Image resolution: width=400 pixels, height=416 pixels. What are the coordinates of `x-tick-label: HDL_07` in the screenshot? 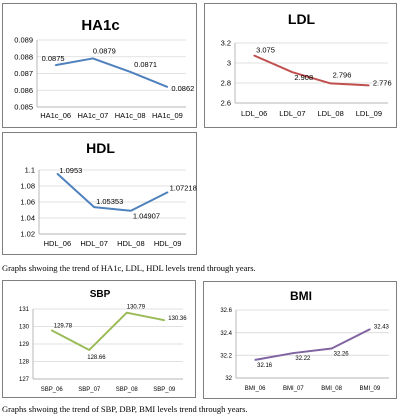 It's located at (94, 243).